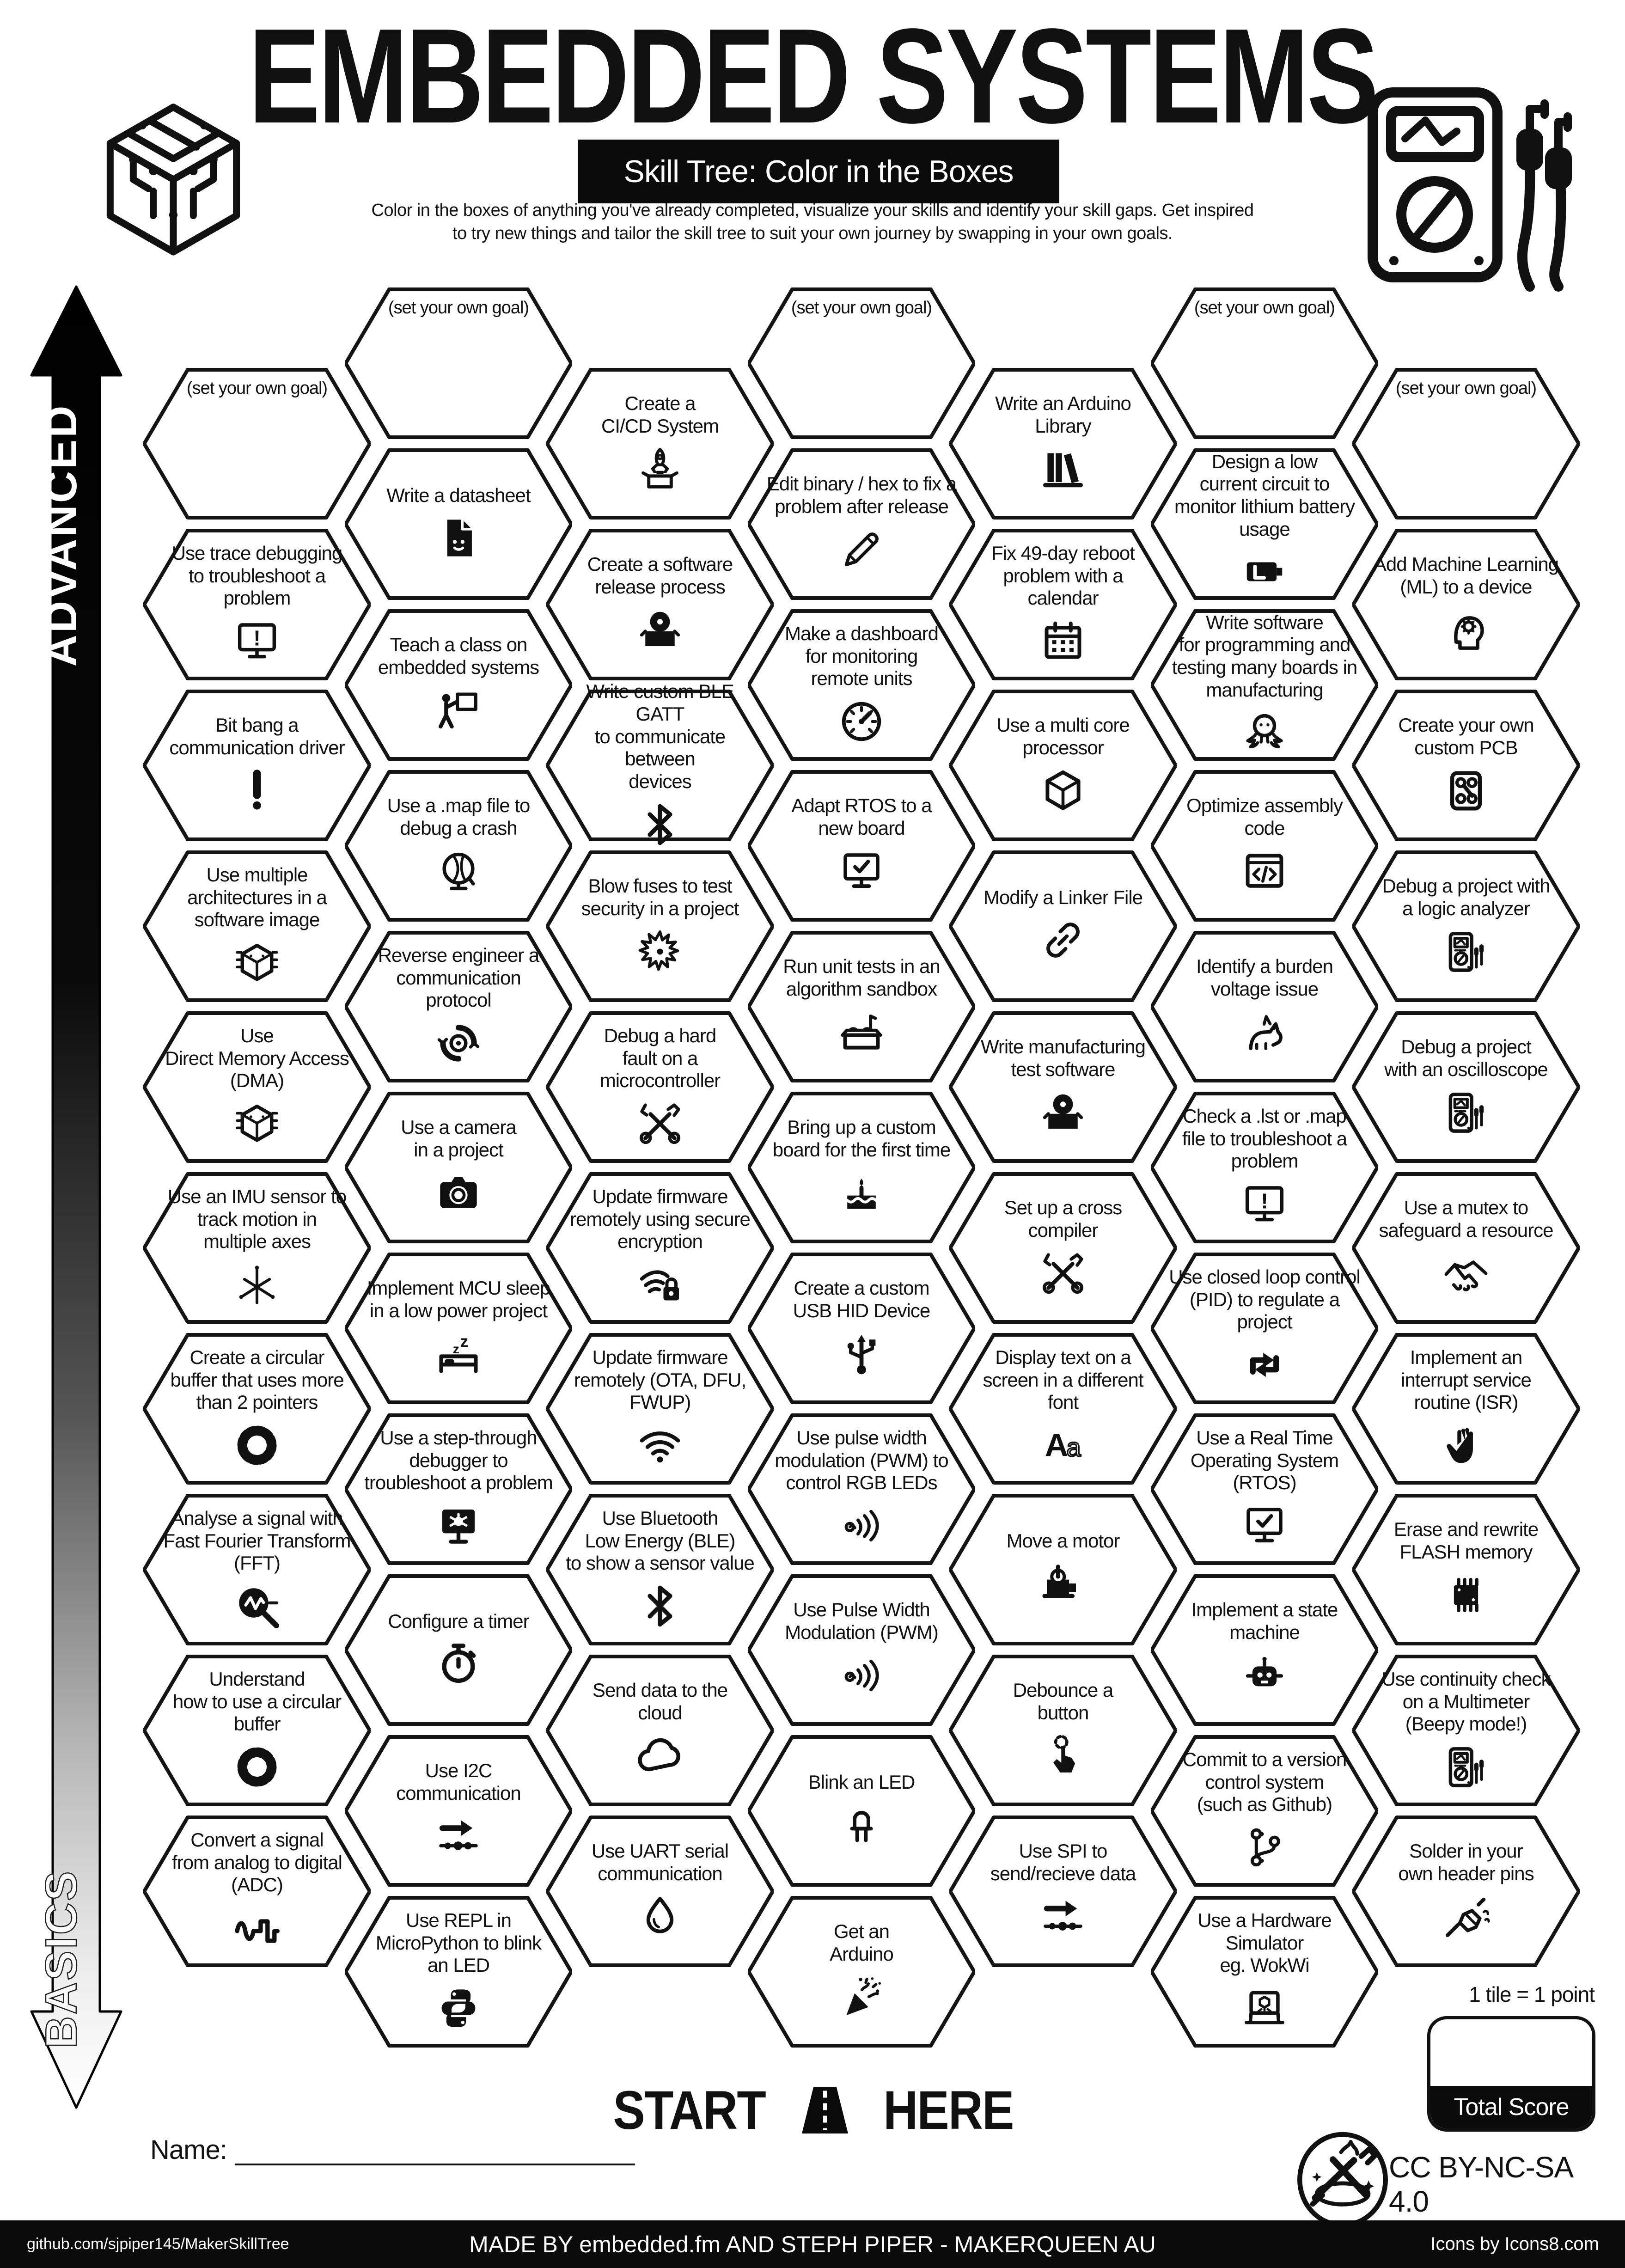 Image resolution: width=1625 pixels, height=2268 pixels. Describe the element at coordinates (1063, 443) in the screenshot. I see `skill-hex: Write an Arduino Library` at that location.